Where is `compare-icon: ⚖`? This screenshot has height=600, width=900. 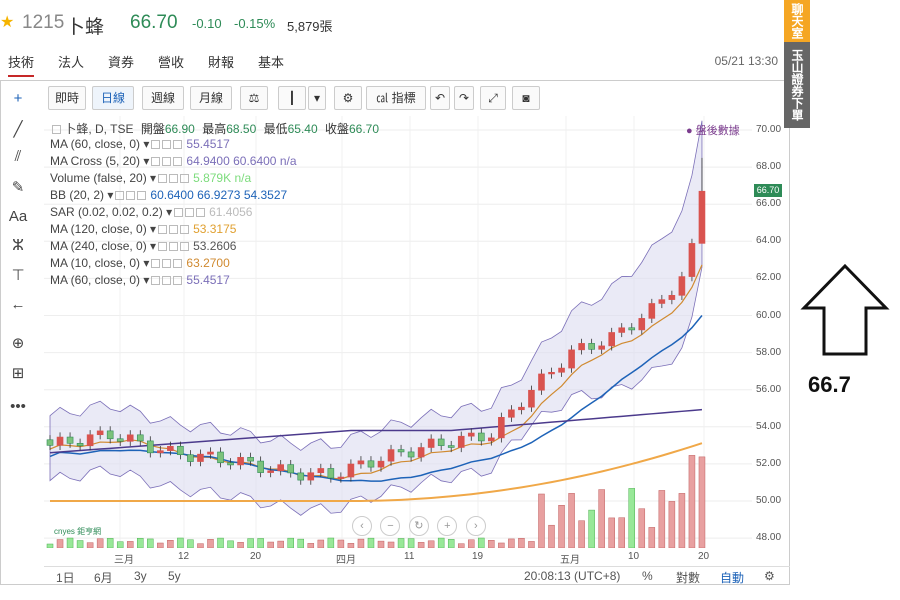
compare-icon: ⚖ is located at coordinates (254, 98).